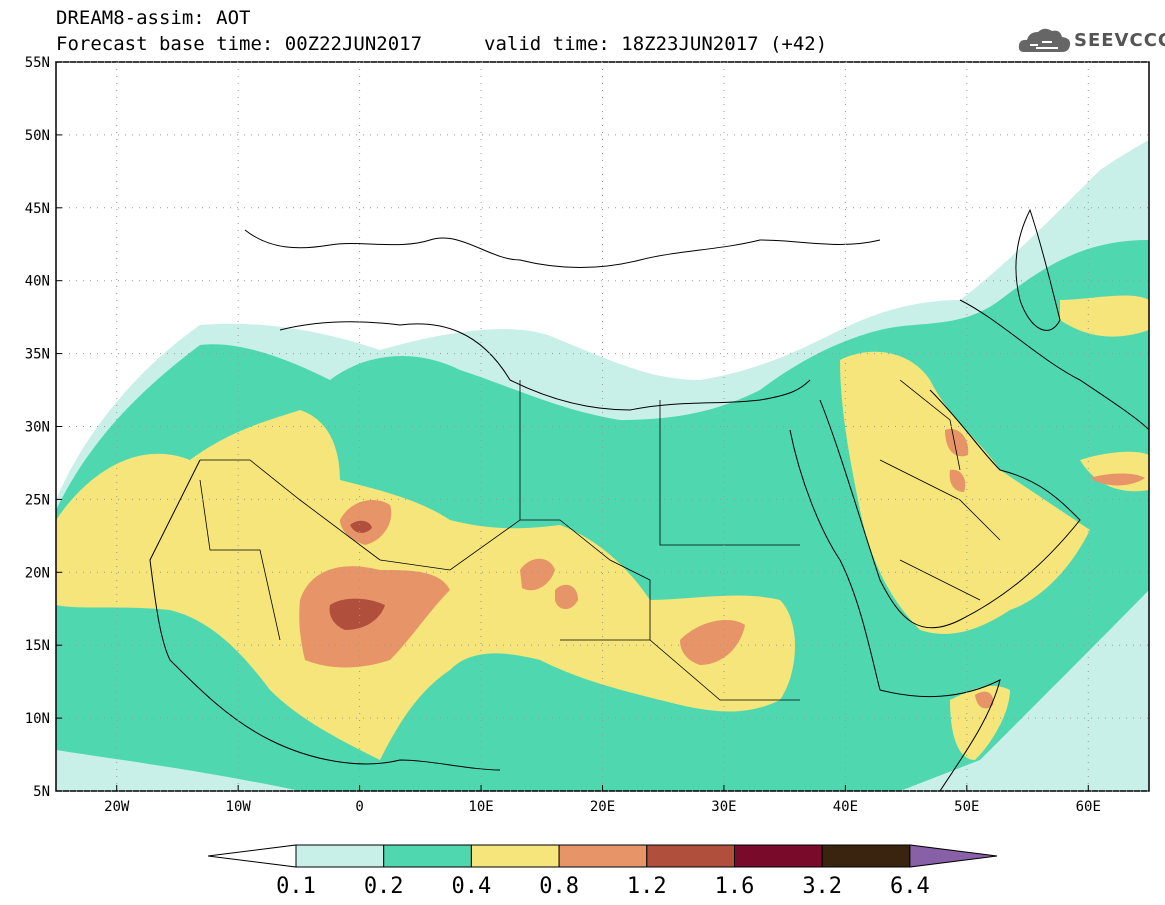 This screenshot has height=905, width=1165. What do you see at coordinates (480, 807) in the screenshot?
I see `lon-tick-label: 10E` at bounding box center [480, 807].